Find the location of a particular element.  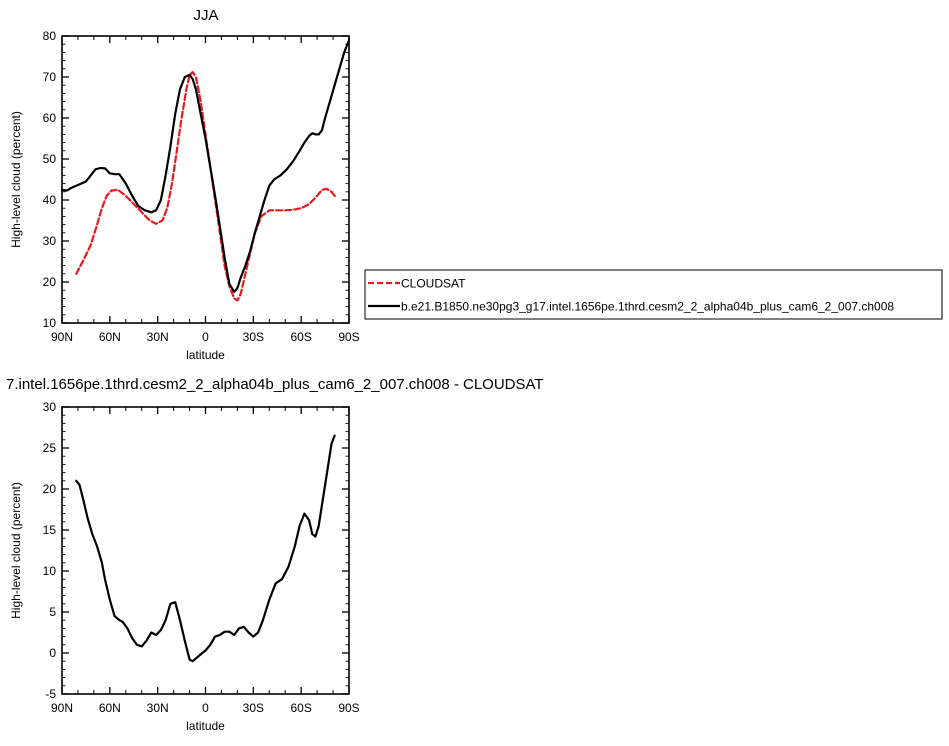

top-panel-y-tick-label: 30 is located at coordinates (50, 241).